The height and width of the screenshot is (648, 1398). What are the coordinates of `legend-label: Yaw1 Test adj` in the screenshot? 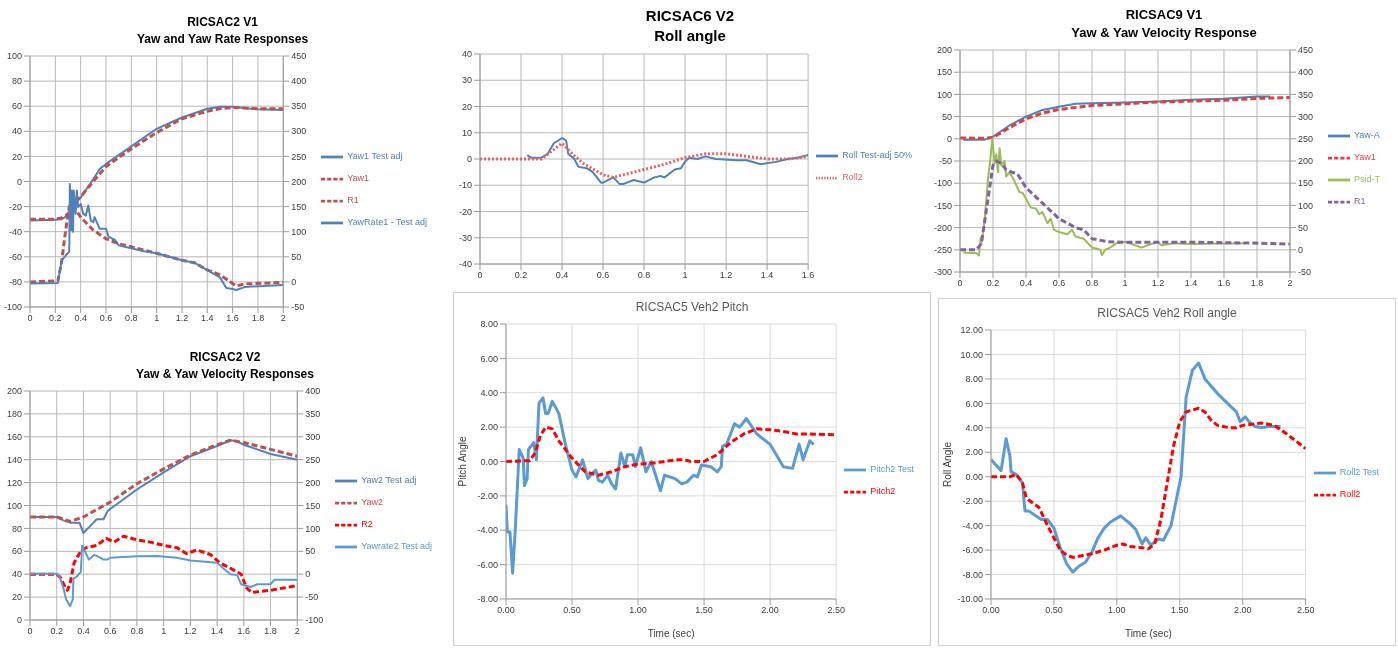 It's located at (375, 155).